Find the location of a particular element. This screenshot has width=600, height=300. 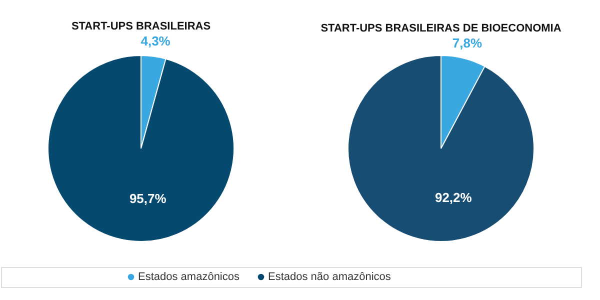

legend-label: Estados amazônicos is located at coordinates (189, 277).